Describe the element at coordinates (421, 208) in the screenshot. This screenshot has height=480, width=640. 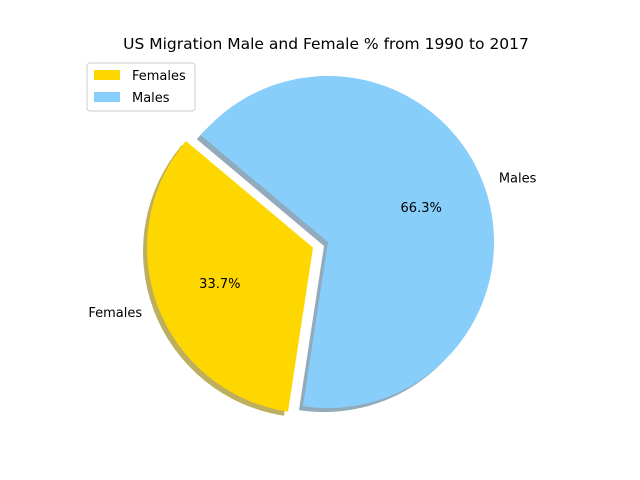
I see `slice-pct-males: 66.3%` at that location.